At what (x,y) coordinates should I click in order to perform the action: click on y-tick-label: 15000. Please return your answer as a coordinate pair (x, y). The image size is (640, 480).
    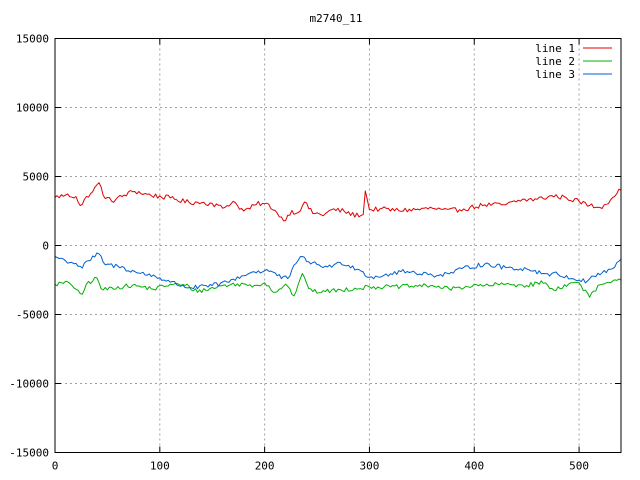
    Looking at the image, I should click on (32, 39).